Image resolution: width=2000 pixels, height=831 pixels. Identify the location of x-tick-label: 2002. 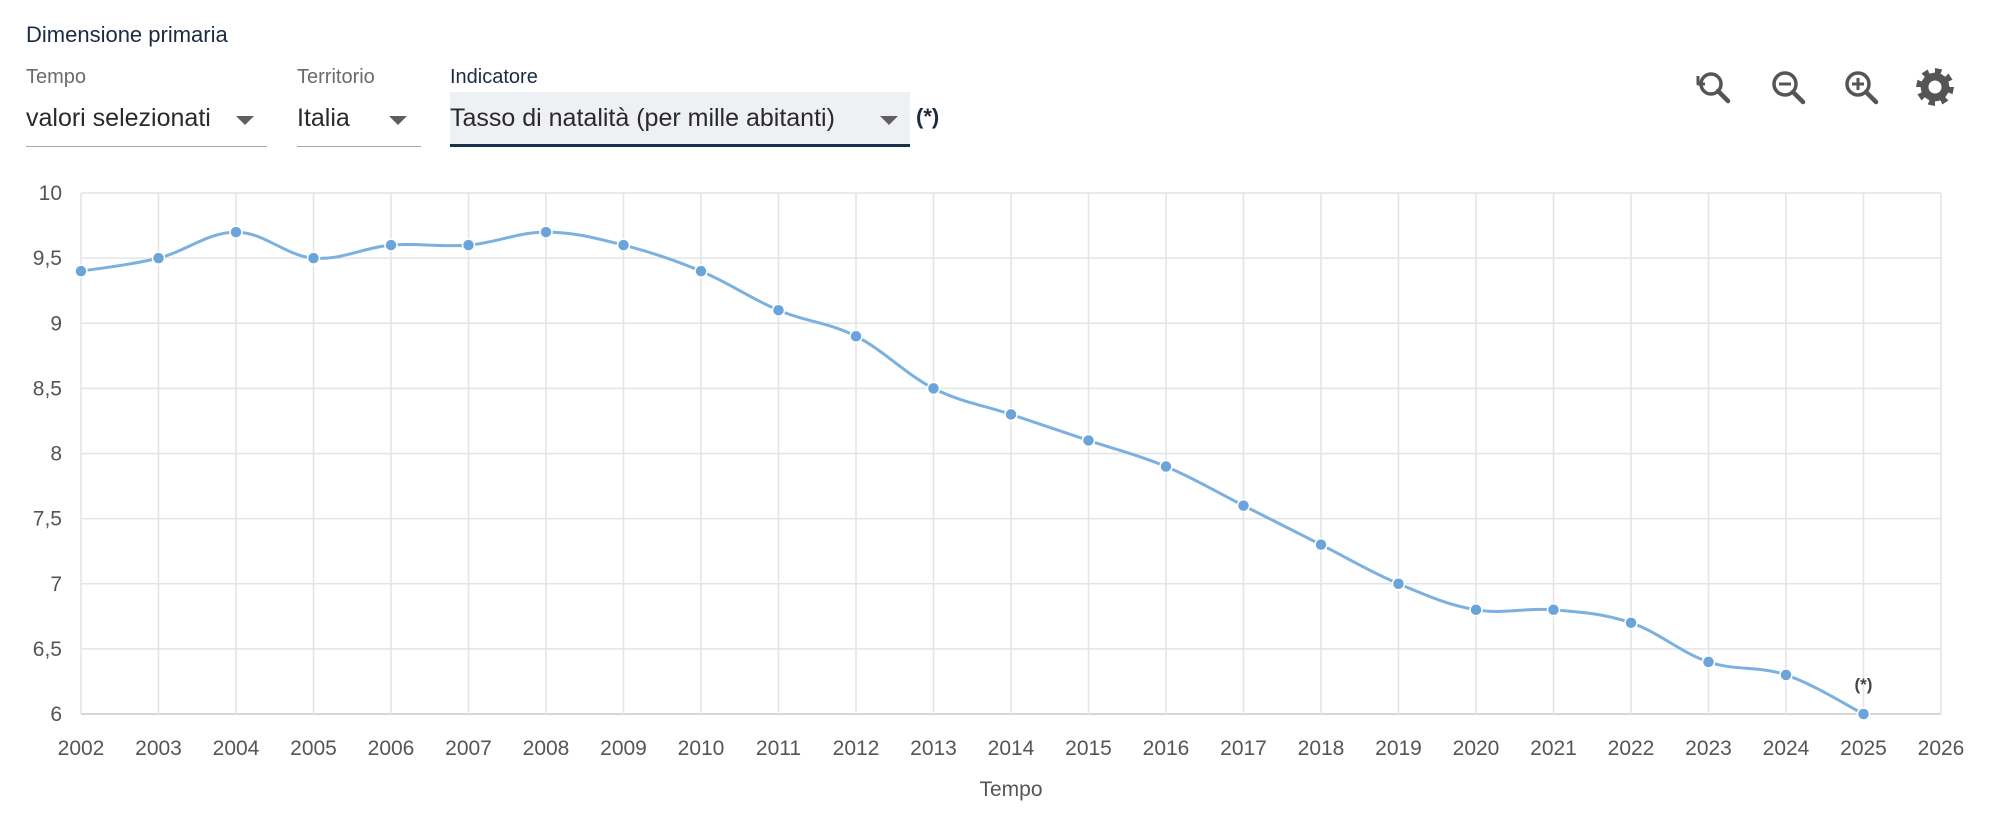
(81, 748).